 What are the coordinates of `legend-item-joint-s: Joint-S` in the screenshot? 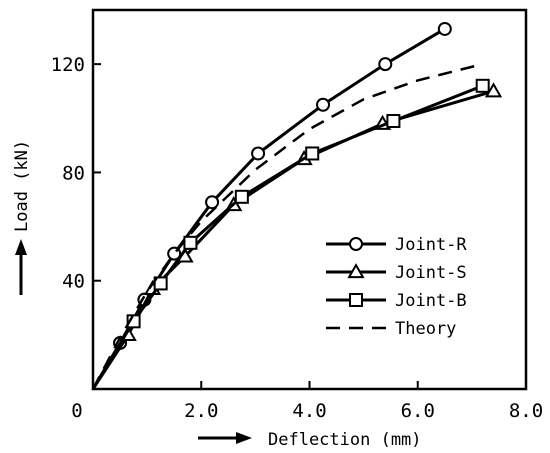 It's located at (396, 273).